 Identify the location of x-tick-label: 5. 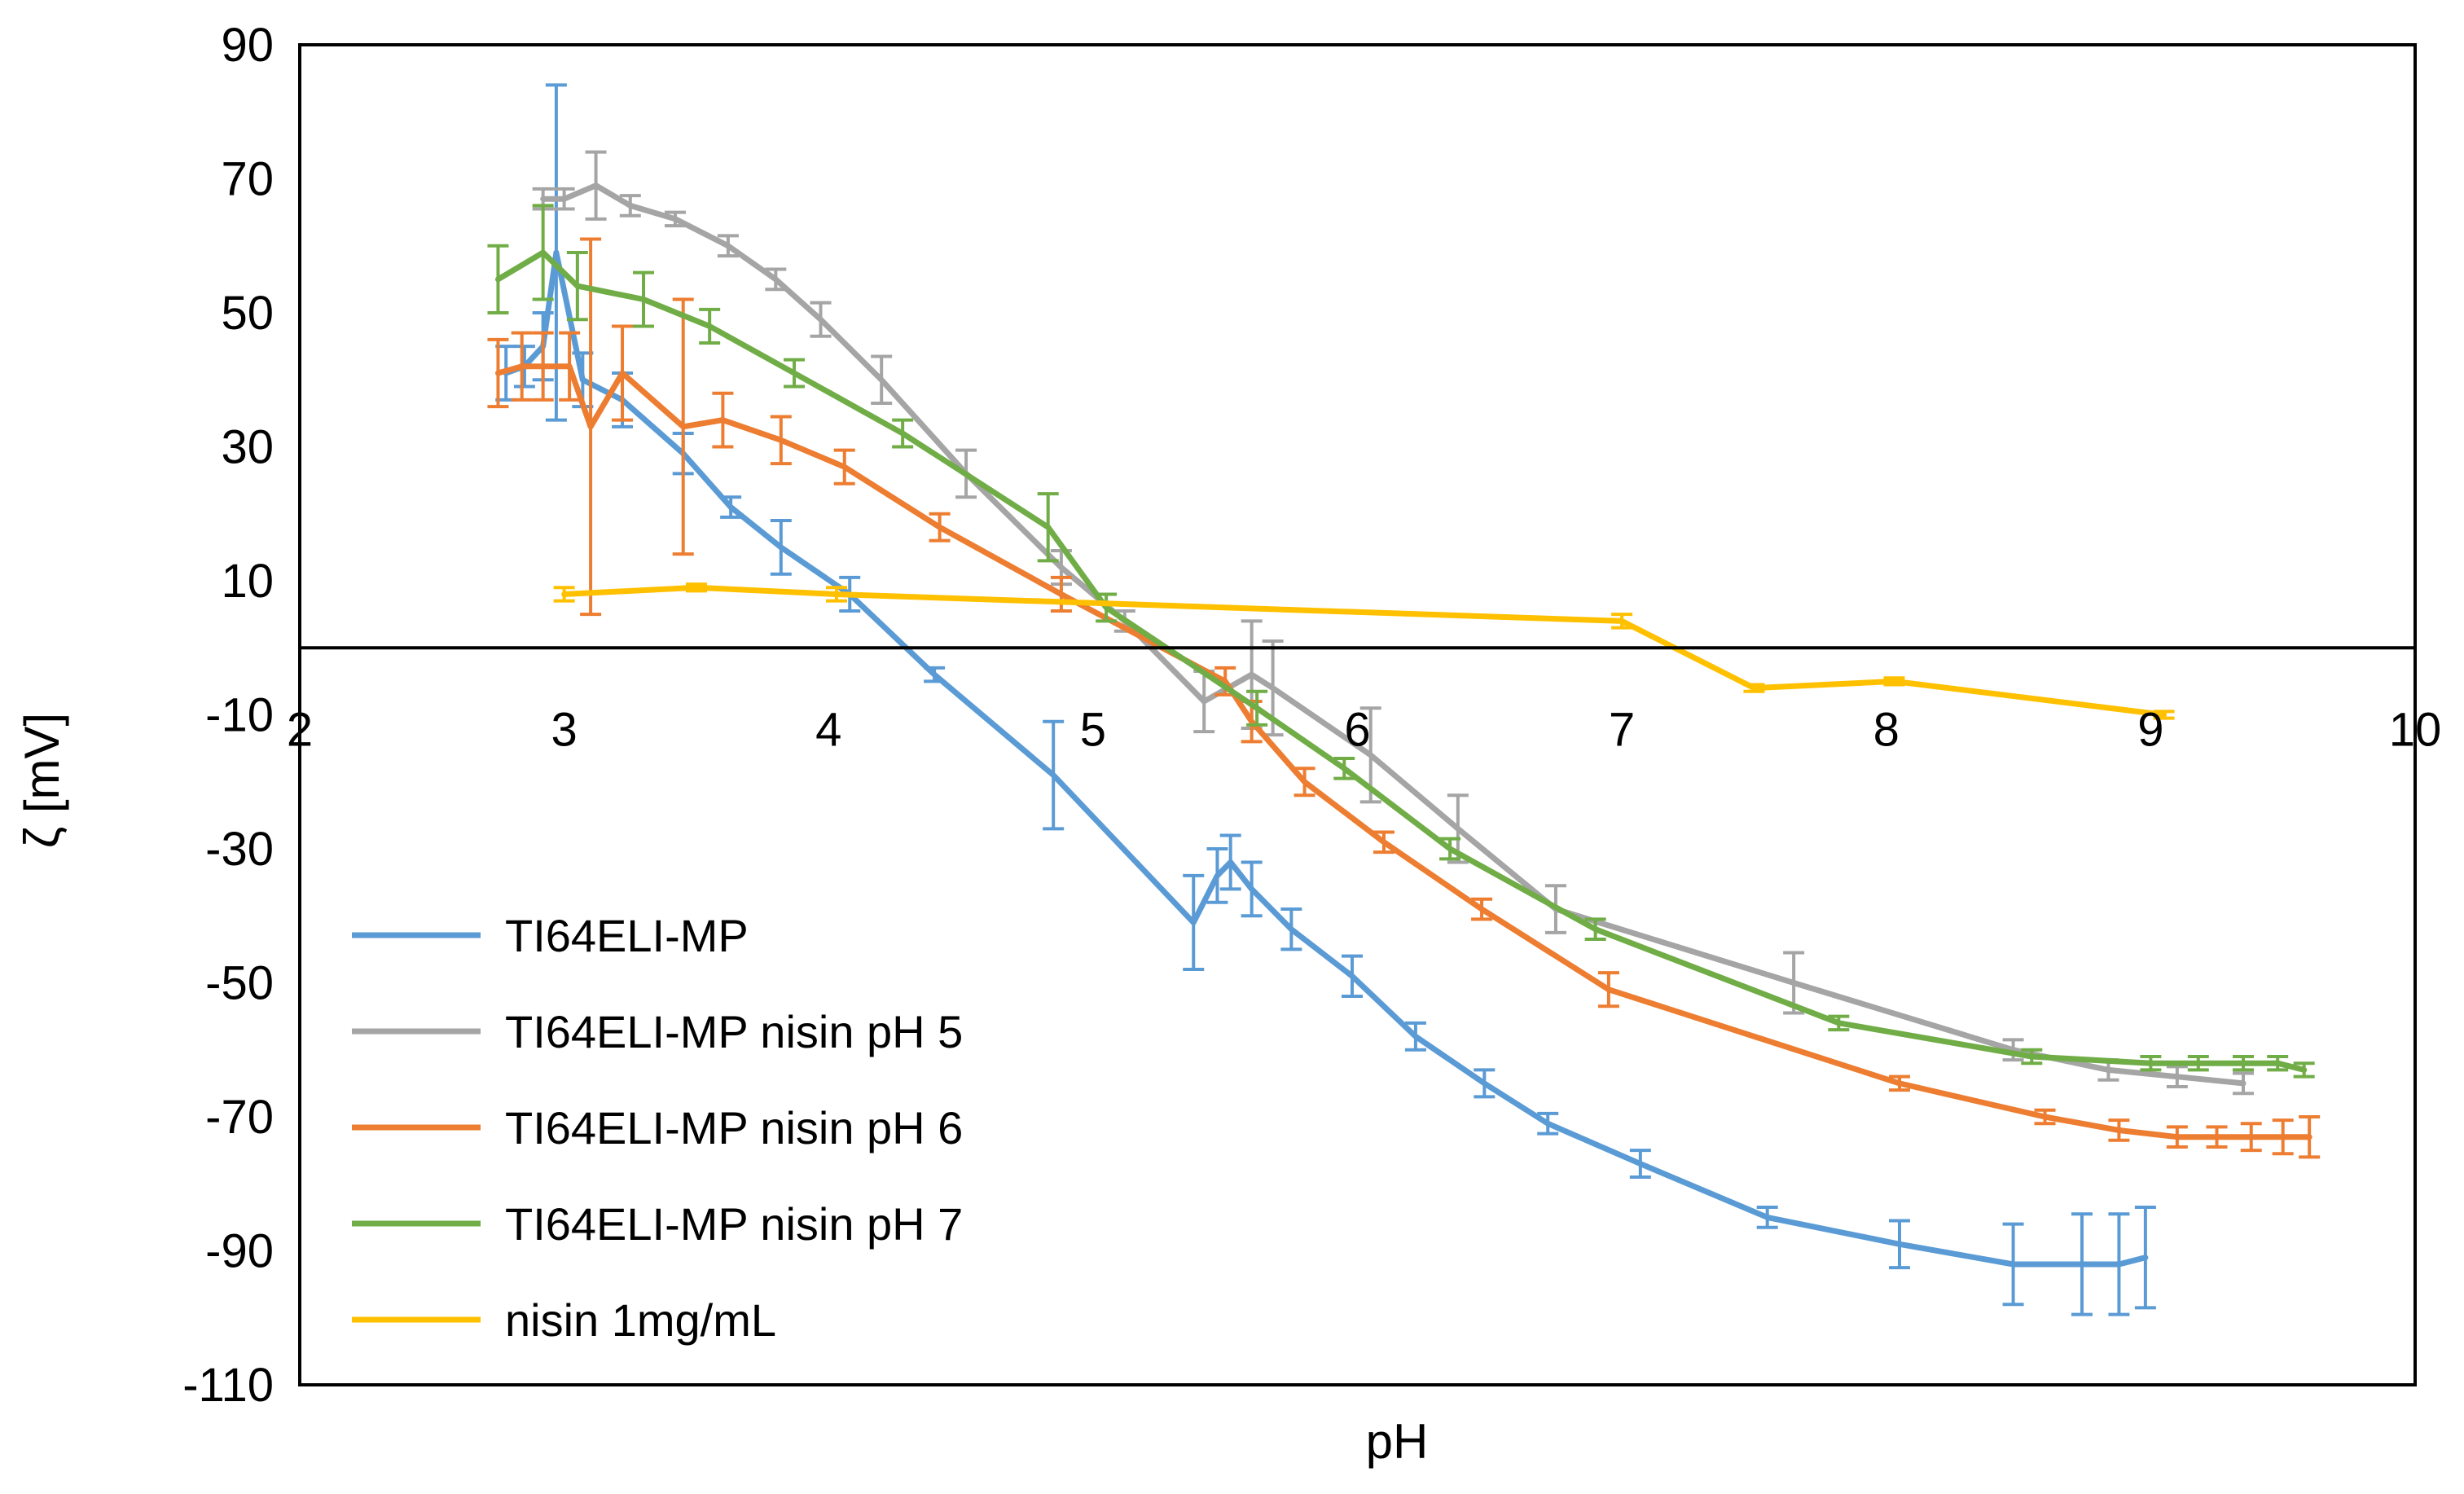
(1093, 729).